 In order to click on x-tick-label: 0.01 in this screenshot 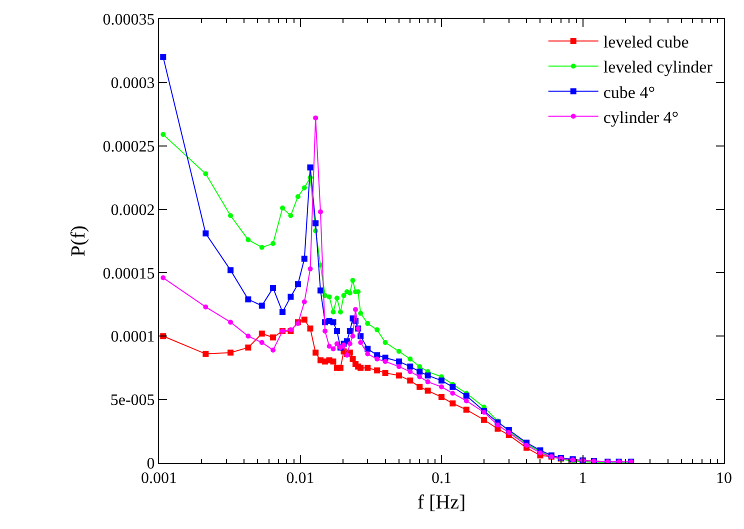, I will do `click(300, 479)`.